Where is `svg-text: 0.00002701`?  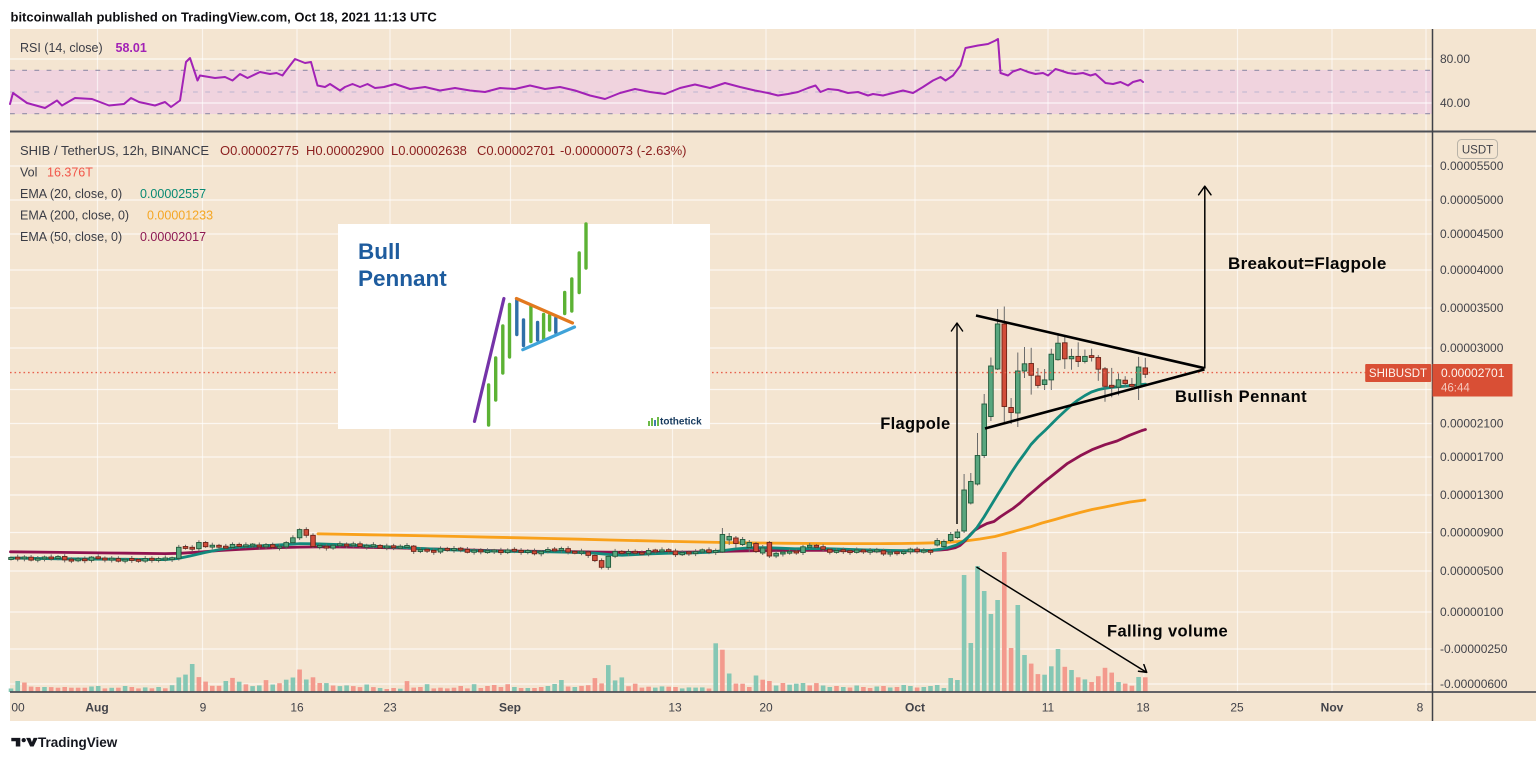 svg-text: 0.00002701 is located at coordinates (1473, 373).